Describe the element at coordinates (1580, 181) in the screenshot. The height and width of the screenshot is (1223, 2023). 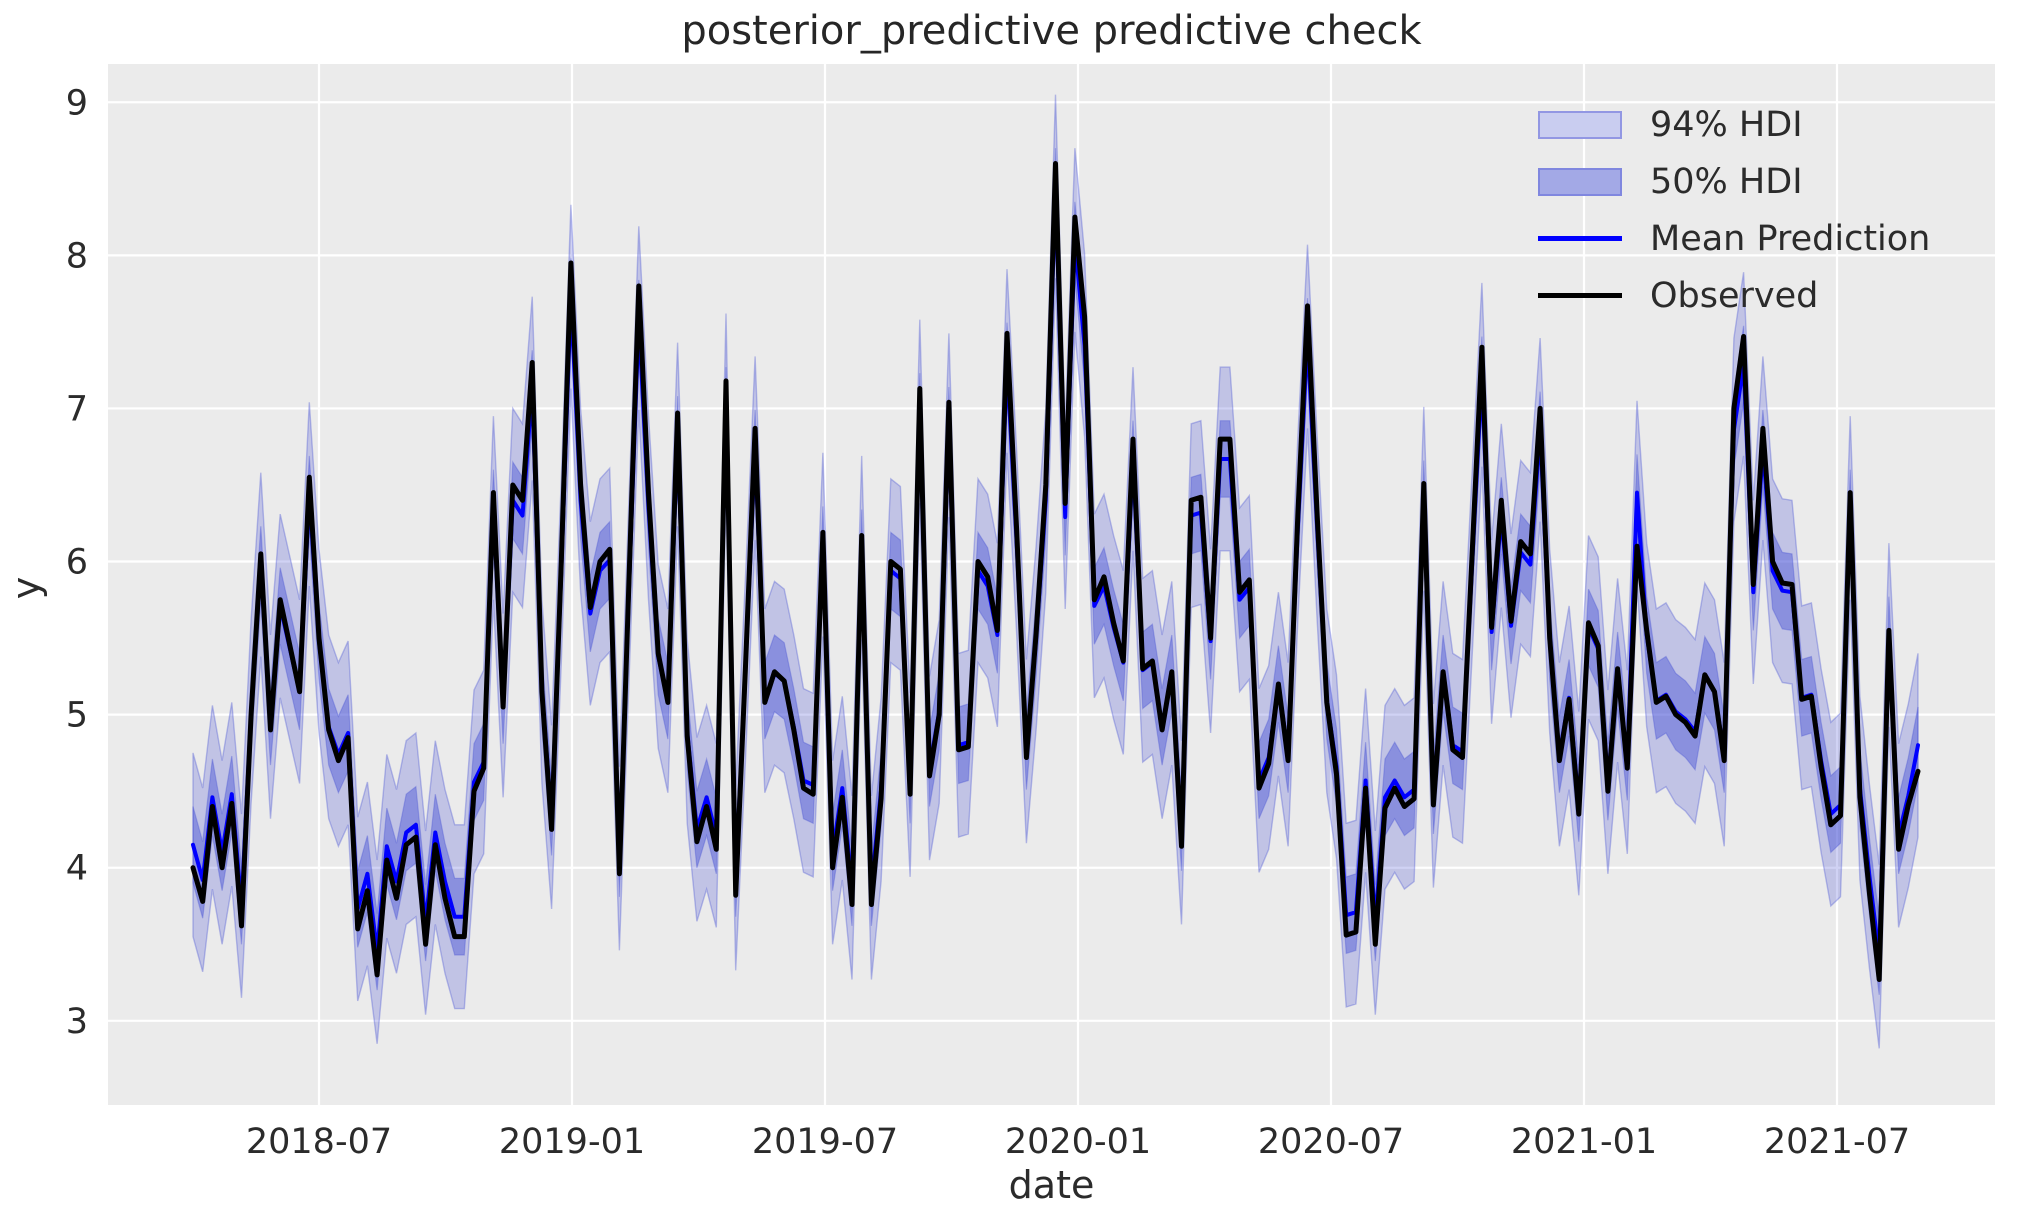
I see `hdi50-swatch-icon` at that location.